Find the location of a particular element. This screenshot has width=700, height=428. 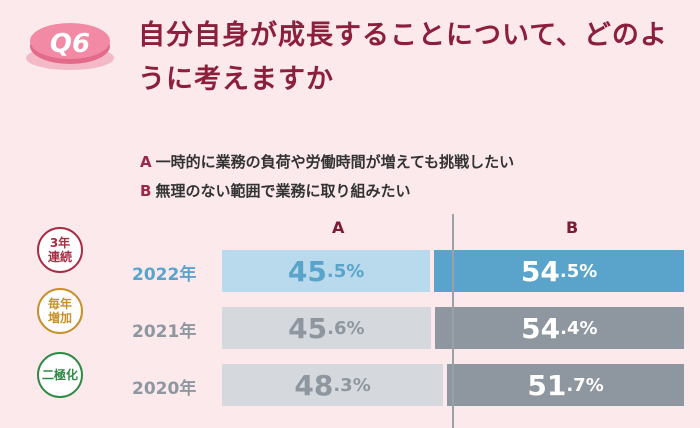

bar-b: 54.4% is located at coordinates (559, 328).